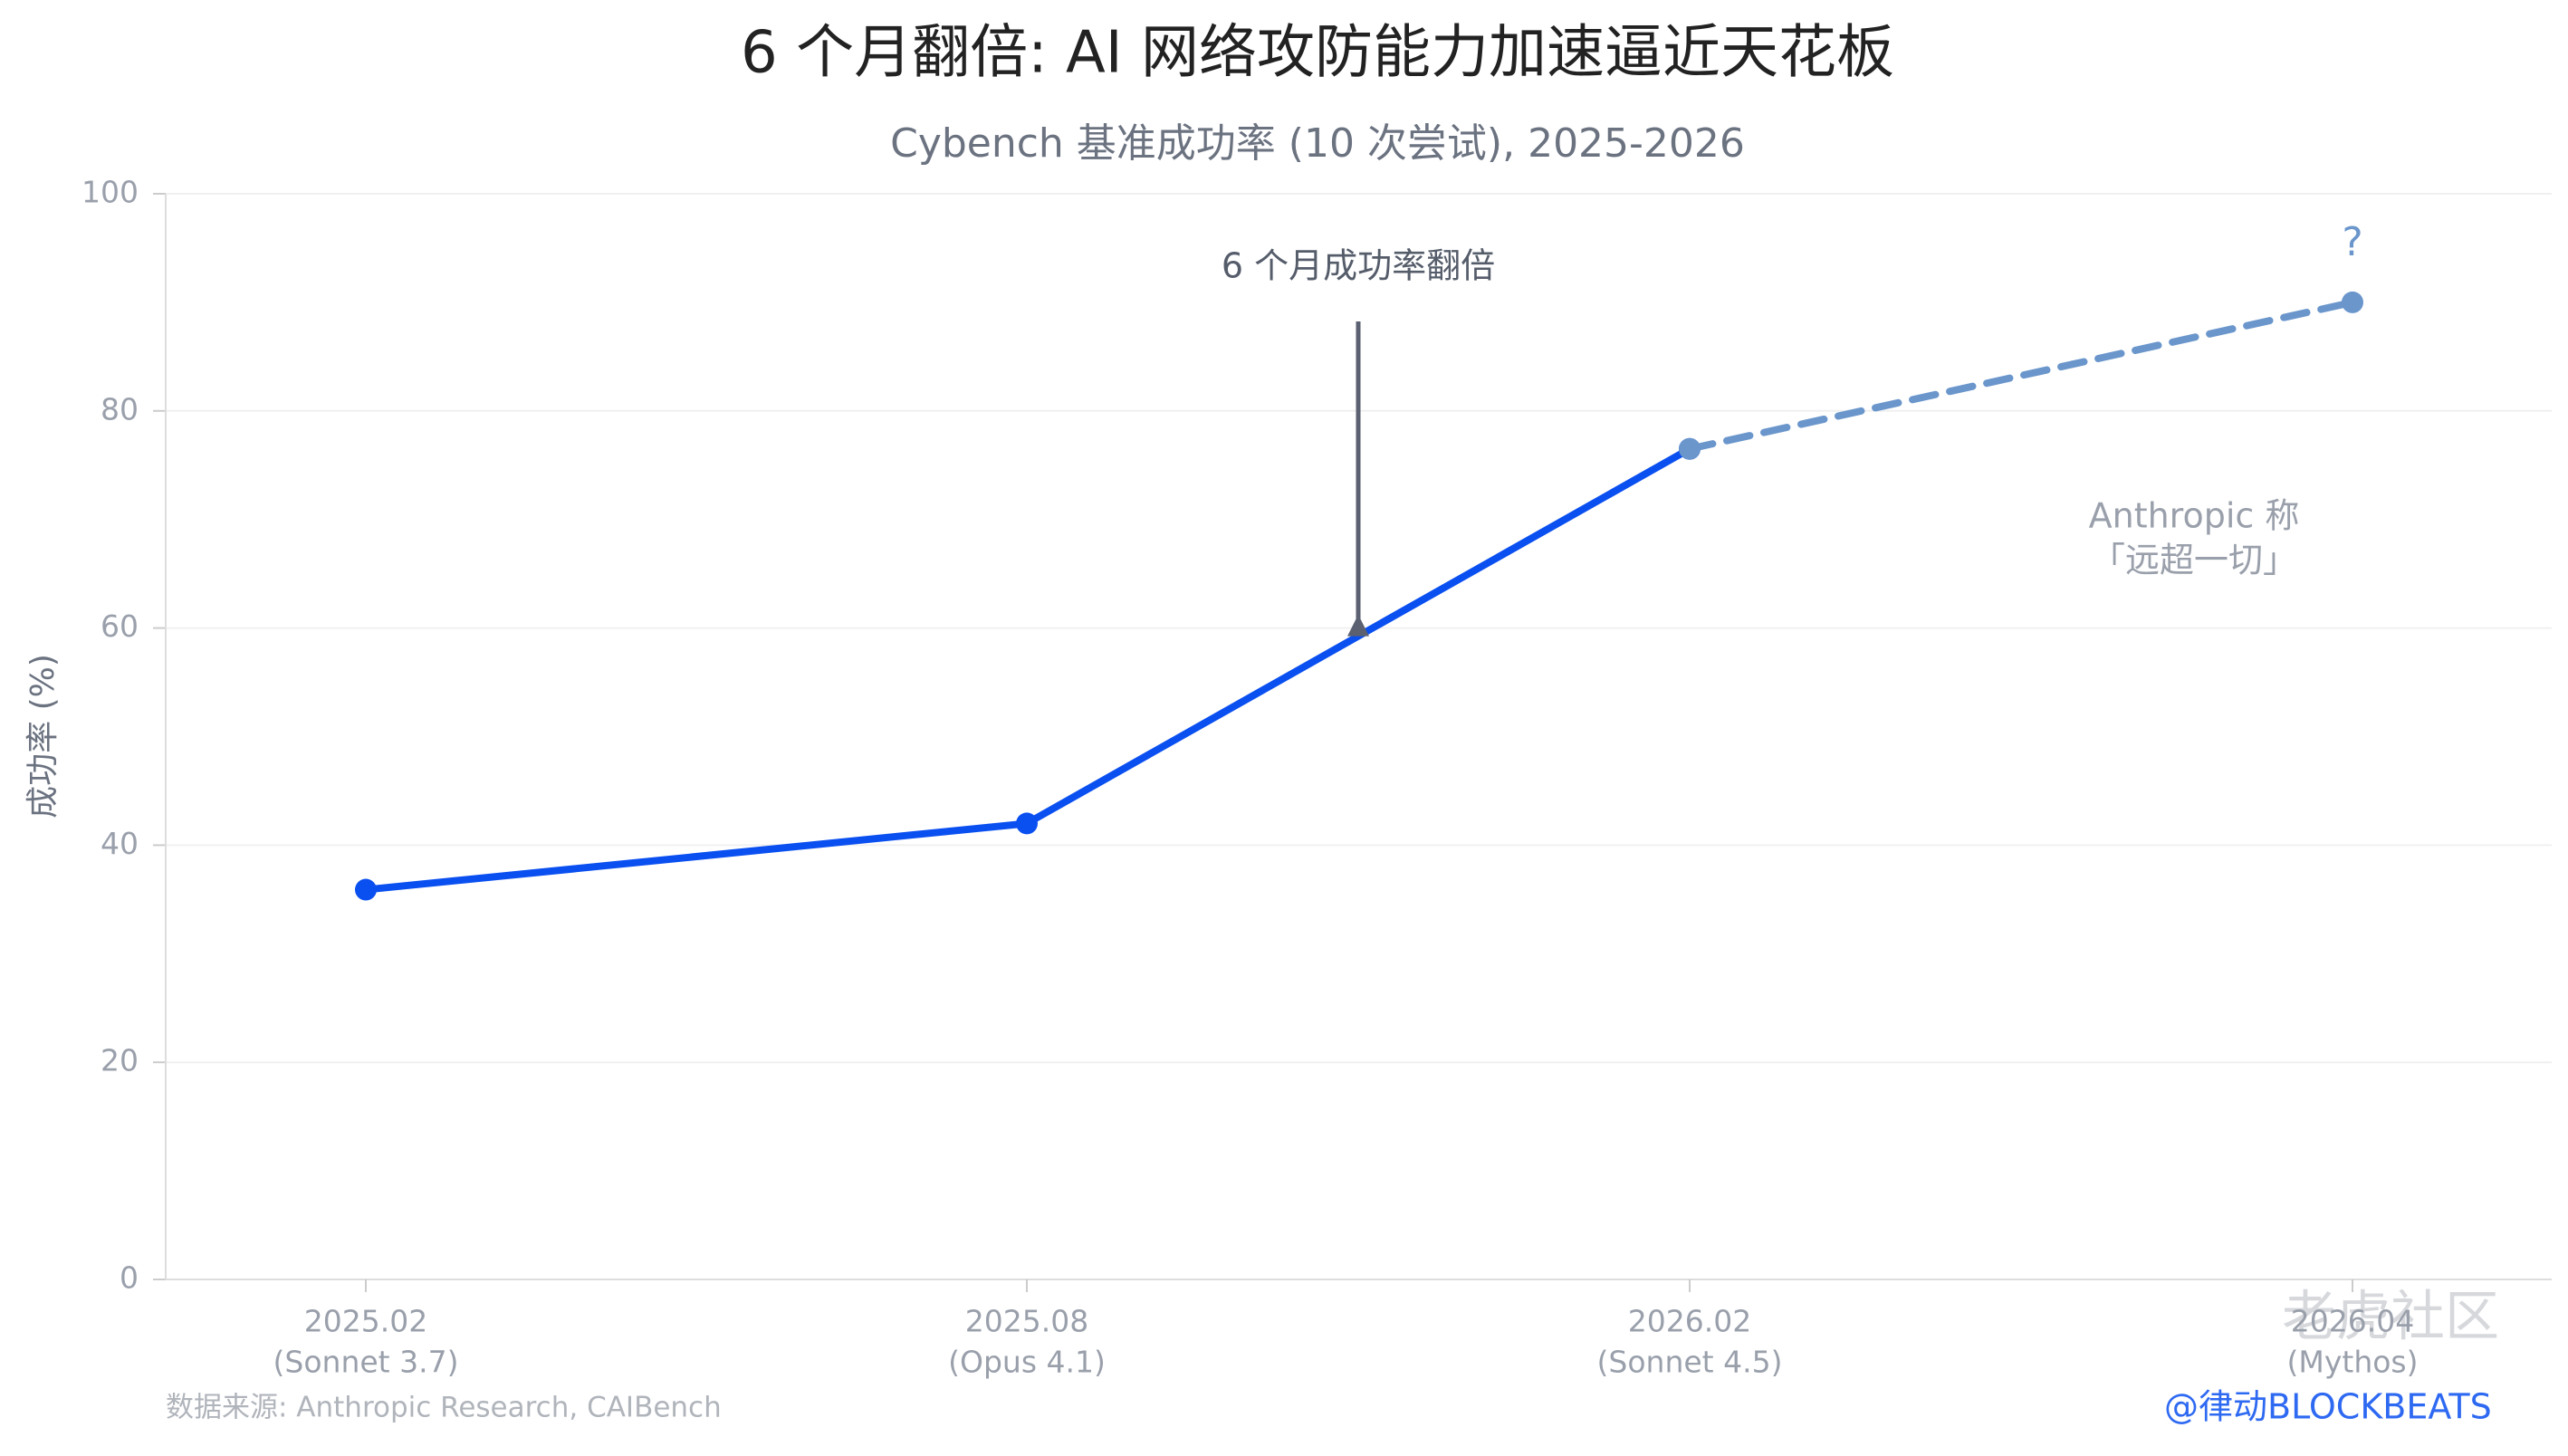 The width and height of the screenshot is (2568, 1456). Describe the element at coordinates (366, 1321) in the screenshot. I see `x-tick-label: 2025.02` at that location.